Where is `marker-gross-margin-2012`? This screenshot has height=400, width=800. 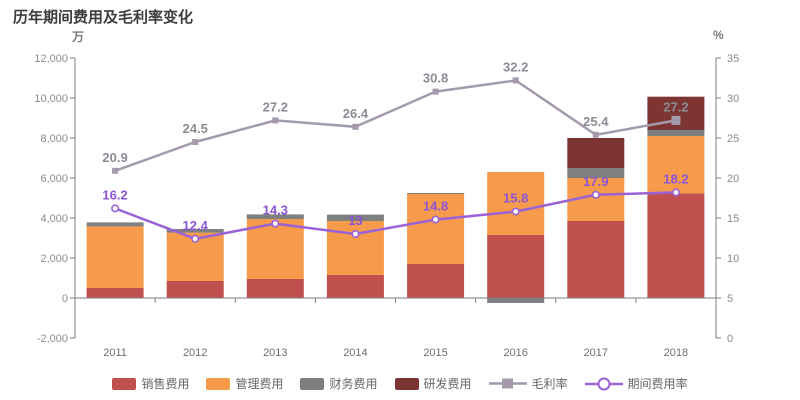
marker-gross-margin-2012 is located at coordinates (195, 142).